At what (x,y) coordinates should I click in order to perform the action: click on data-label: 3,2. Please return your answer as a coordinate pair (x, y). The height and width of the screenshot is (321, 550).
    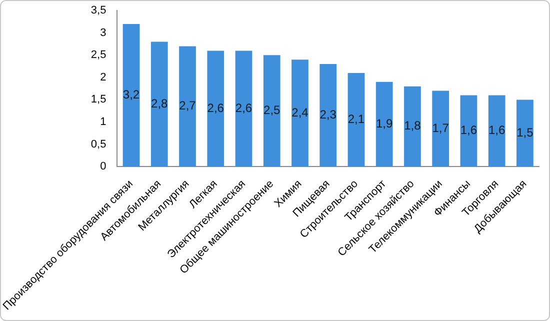
    Looking at the image, I should click on (131, 95).